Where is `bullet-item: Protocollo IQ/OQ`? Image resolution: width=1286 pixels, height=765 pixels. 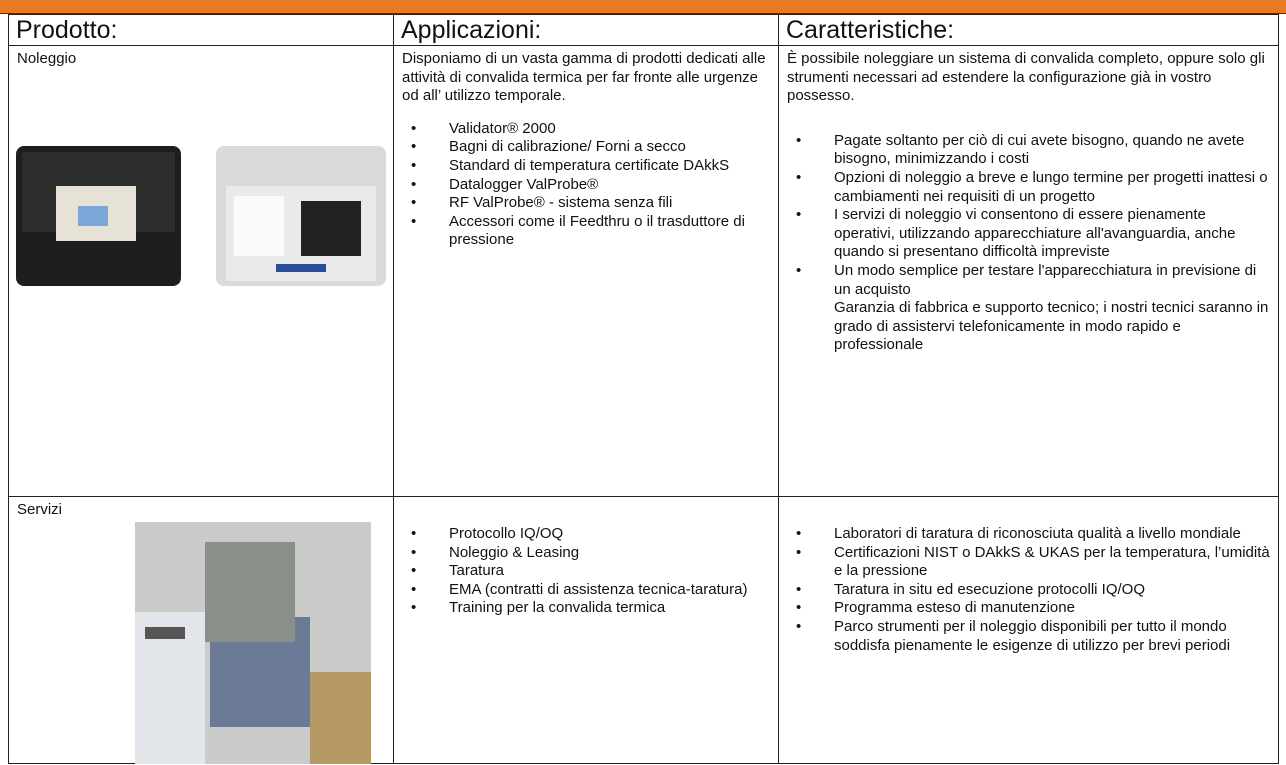
bullet-item: Protocollo IQ/OQ is located at coordinates (590, 534).